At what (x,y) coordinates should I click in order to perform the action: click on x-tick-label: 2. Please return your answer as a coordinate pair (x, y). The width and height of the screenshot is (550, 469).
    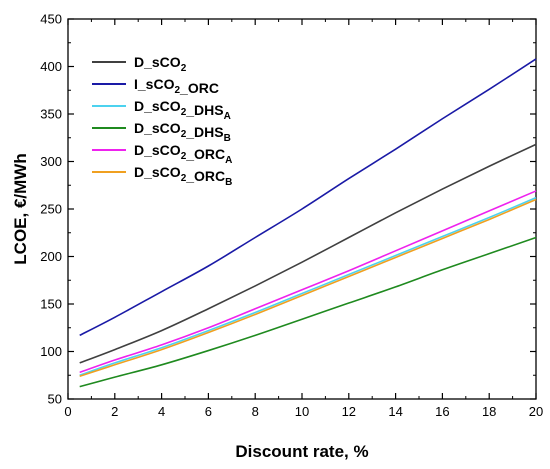
    Looking at the image, I should click on (114, 411).